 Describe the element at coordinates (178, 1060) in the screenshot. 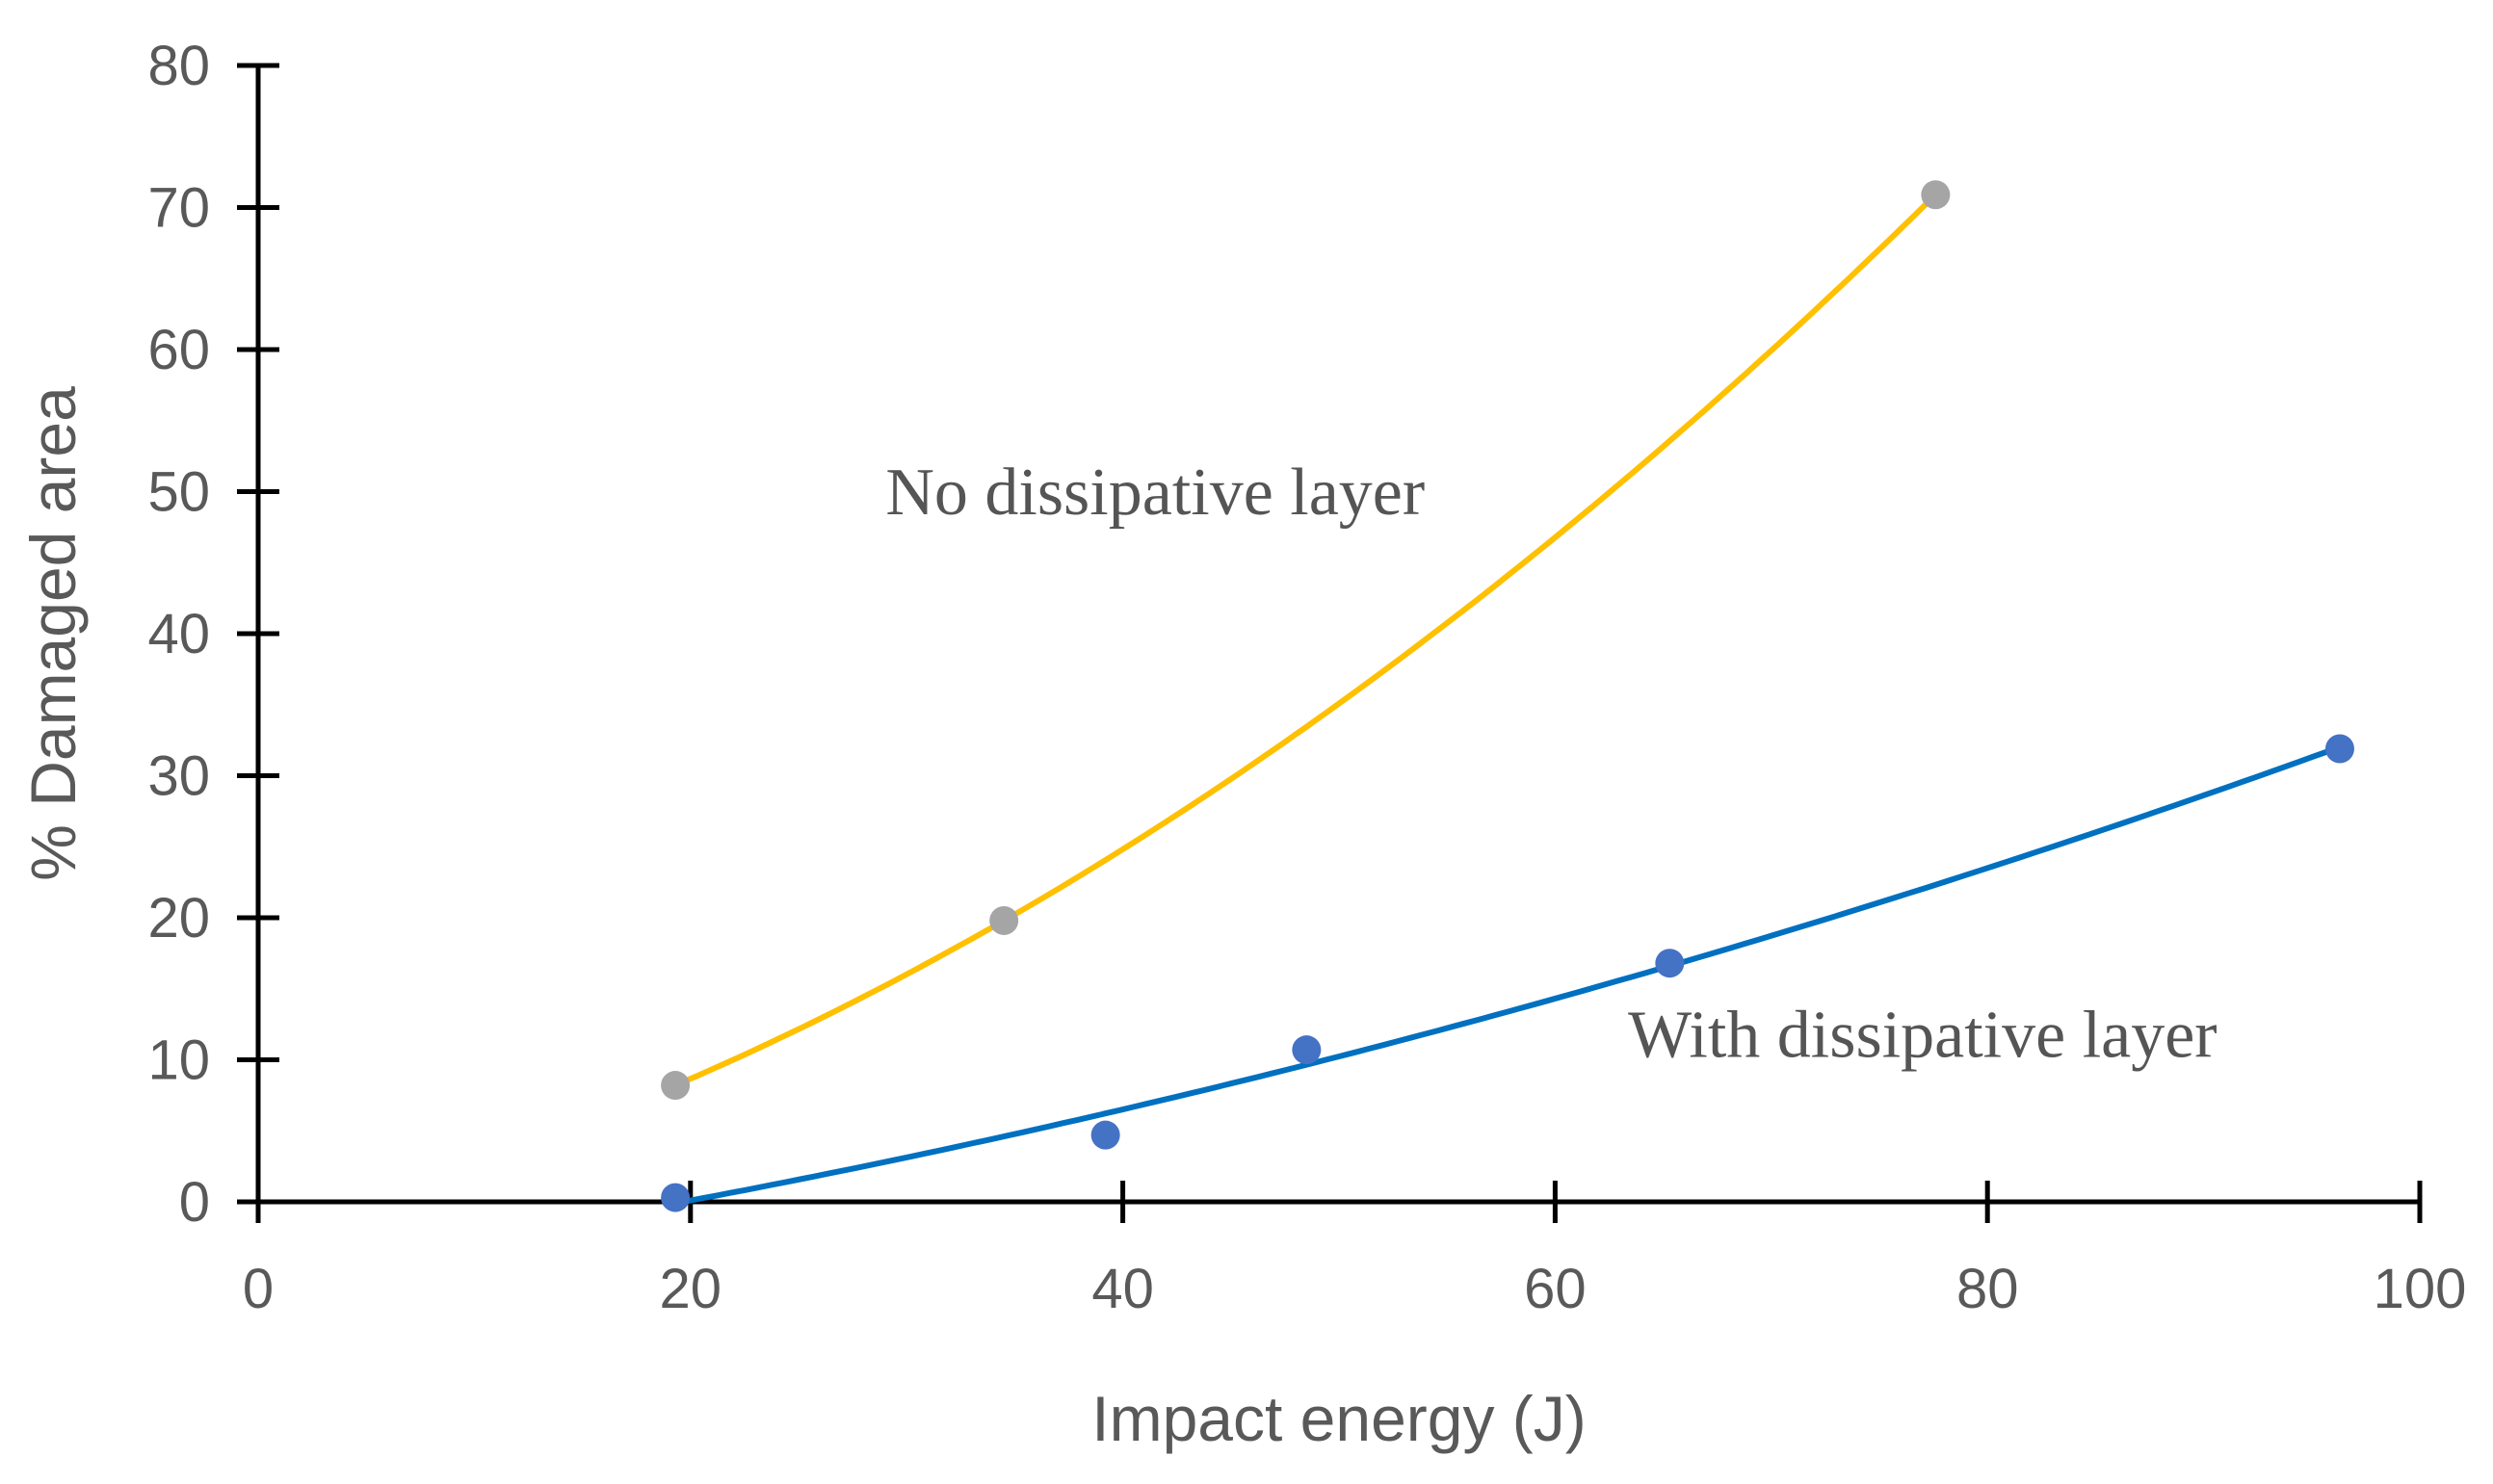

I see `y-tick-label: 10` at that location.